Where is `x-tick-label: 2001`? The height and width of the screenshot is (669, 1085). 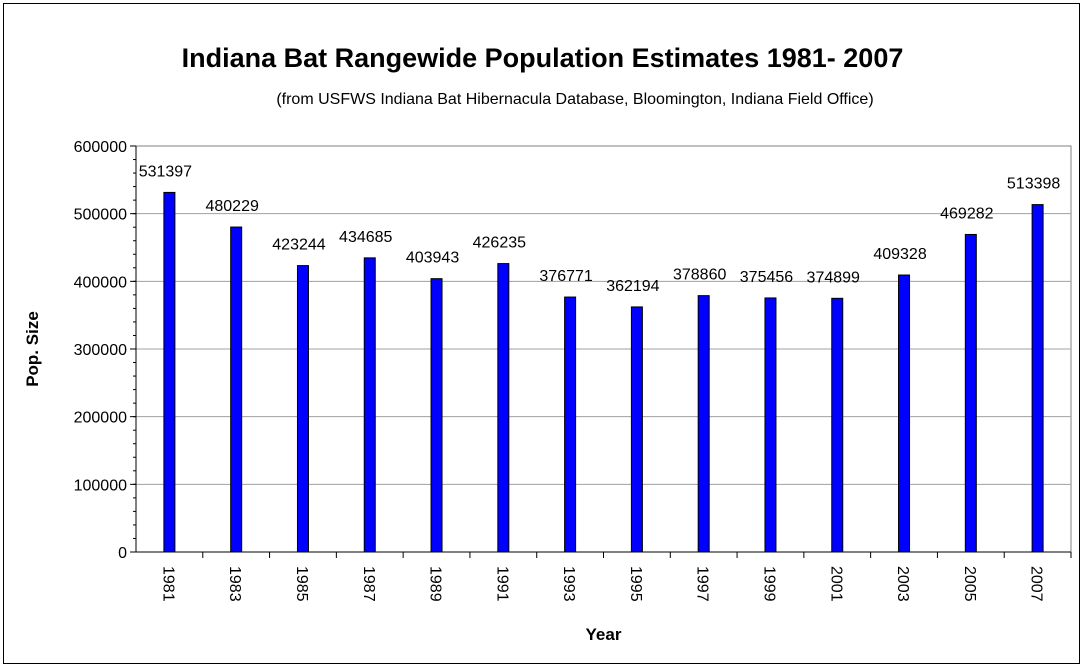
x-tick-label: 2001 is located at coordinates (835, 584).